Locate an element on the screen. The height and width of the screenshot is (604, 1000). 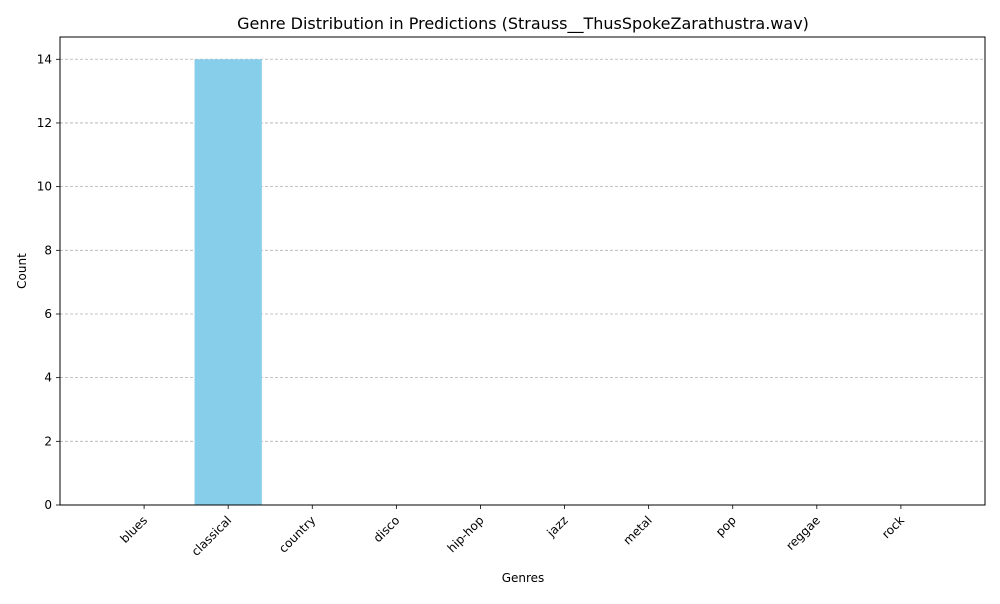
x-tick-label-rock: rock is located at coordinates (893, 527).